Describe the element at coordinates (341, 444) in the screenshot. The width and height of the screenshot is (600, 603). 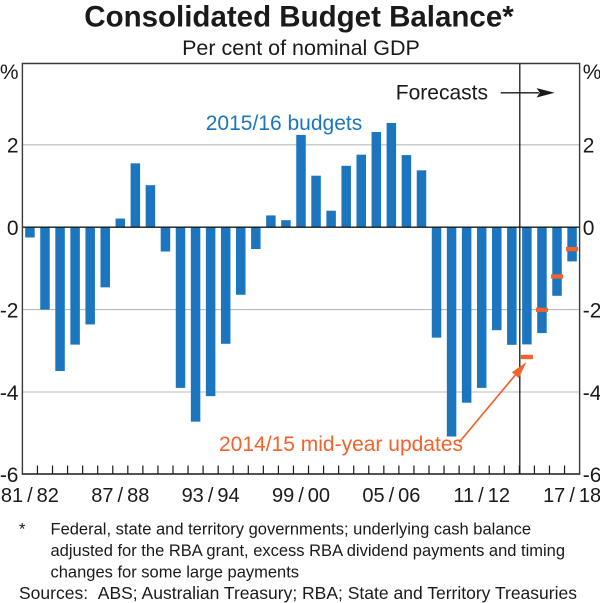
I see `svg-text: 2014/15 mid-year updates` at that location.